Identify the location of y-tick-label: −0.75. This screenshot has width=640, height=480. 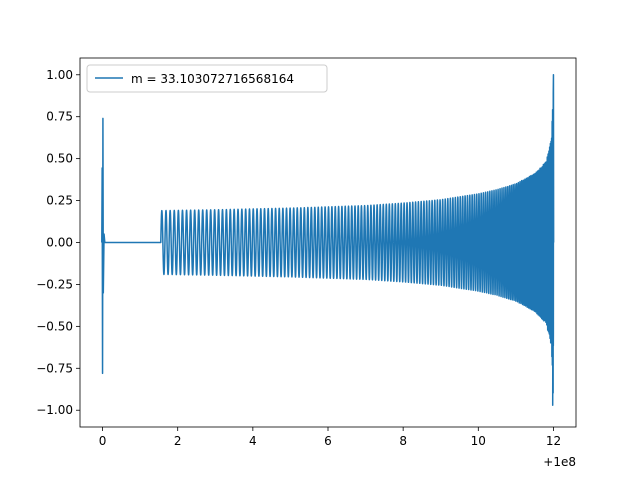
(54, 368).